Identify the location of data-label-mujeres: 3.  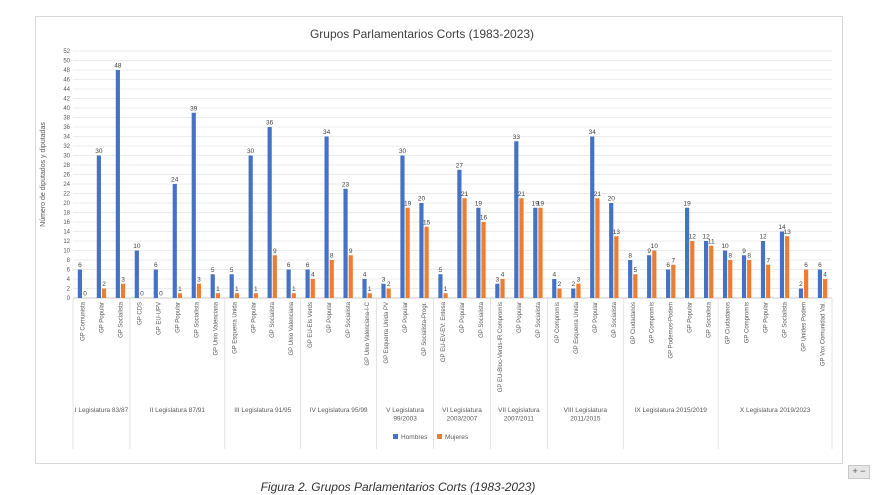
(199, 279).